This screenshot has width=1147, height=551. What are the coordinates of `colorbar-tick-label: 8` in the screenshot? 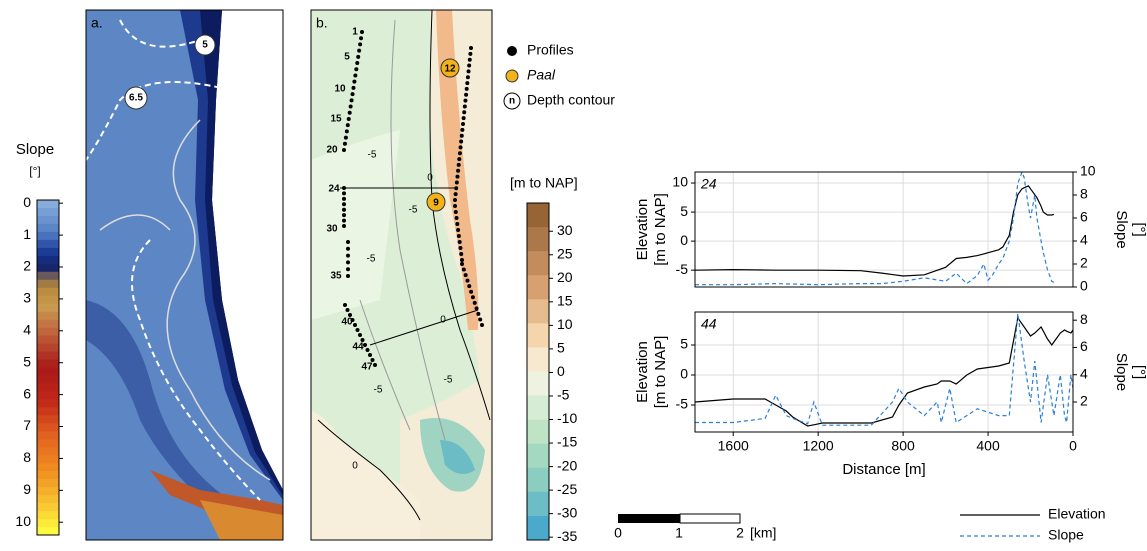 It's located at (27, 457).